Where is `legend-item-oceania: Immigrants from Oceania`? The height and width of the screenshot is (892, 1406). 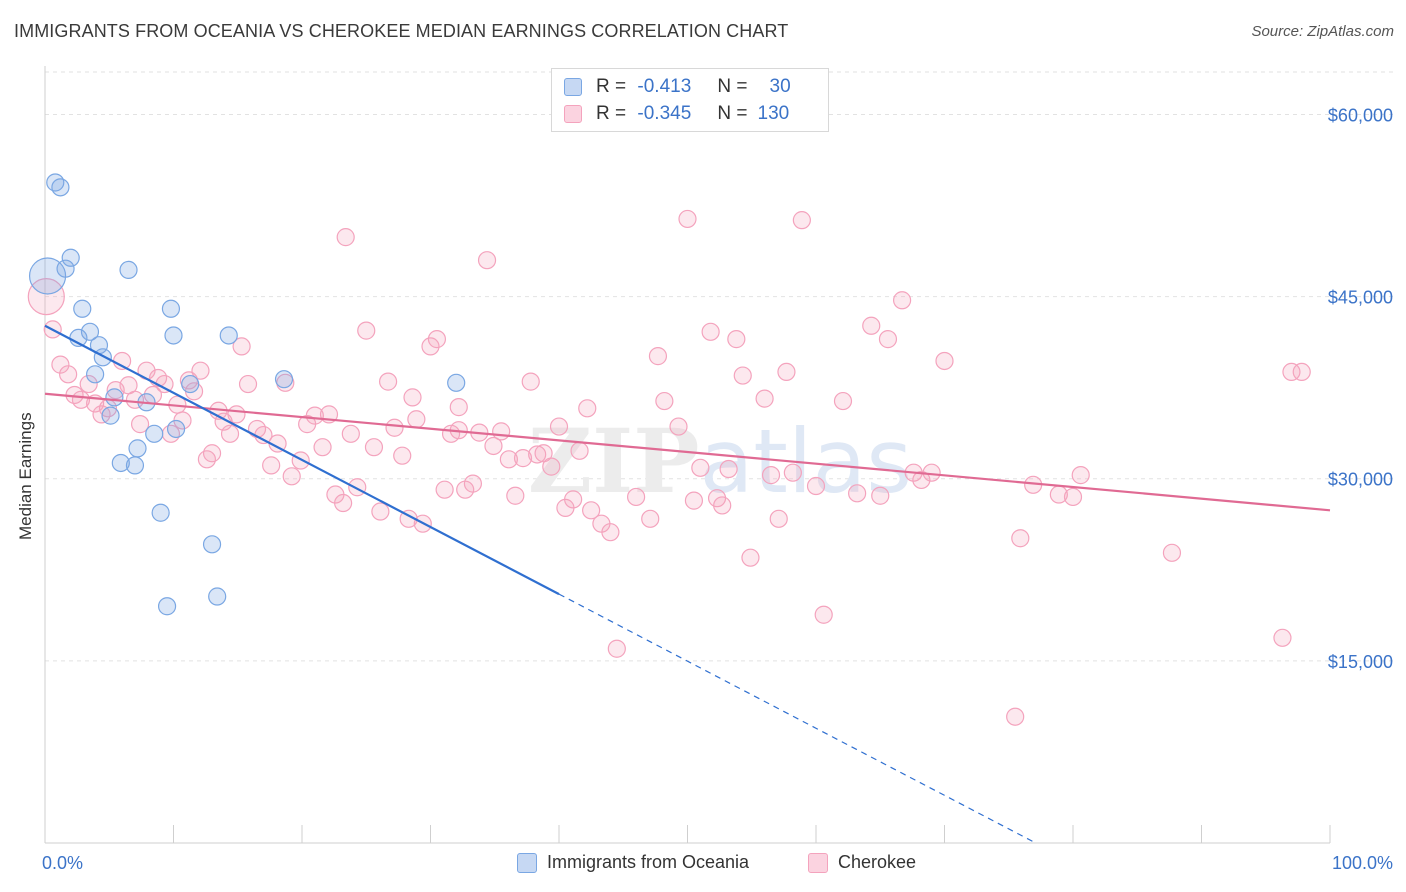
legend-item-oceania: Immigrants from Oceania is located at coordinates (633, 862).